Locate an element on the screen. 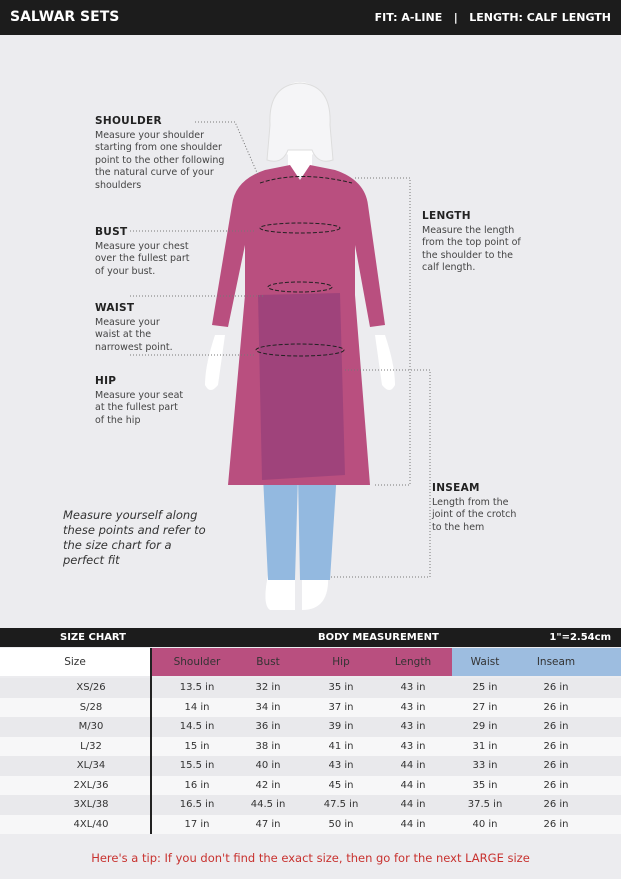  cell-hip: 45 in is located at coordinates (341, 785).